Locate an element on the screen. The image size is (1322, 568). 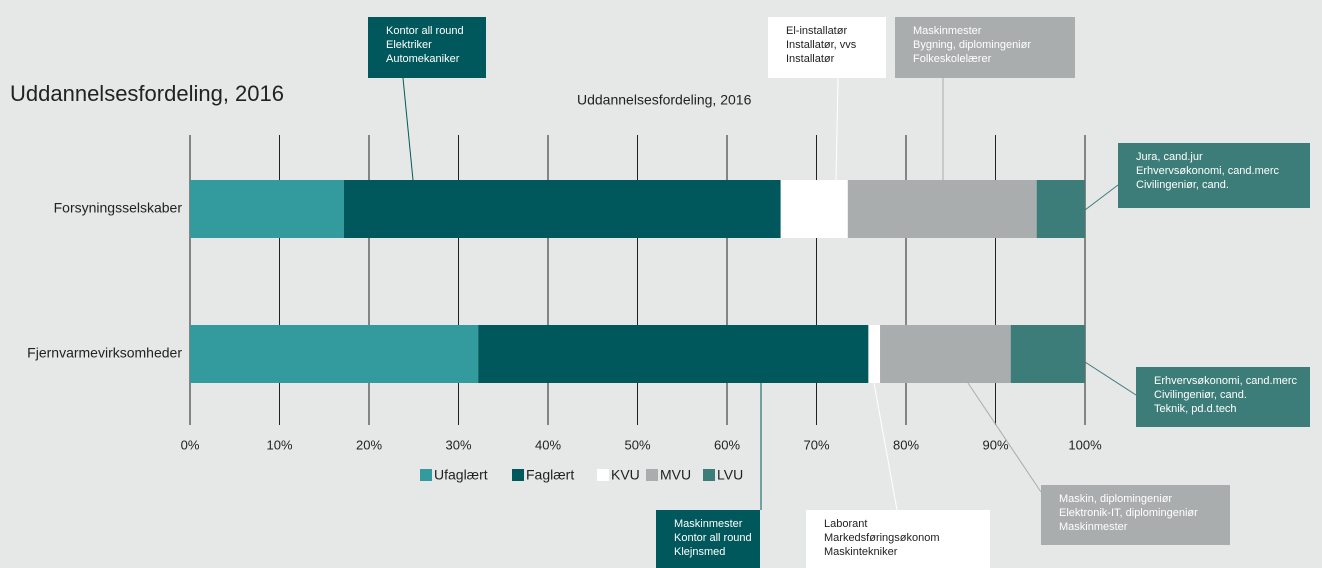
legend-label: Ufaglært is located at coordinates (461, 475).